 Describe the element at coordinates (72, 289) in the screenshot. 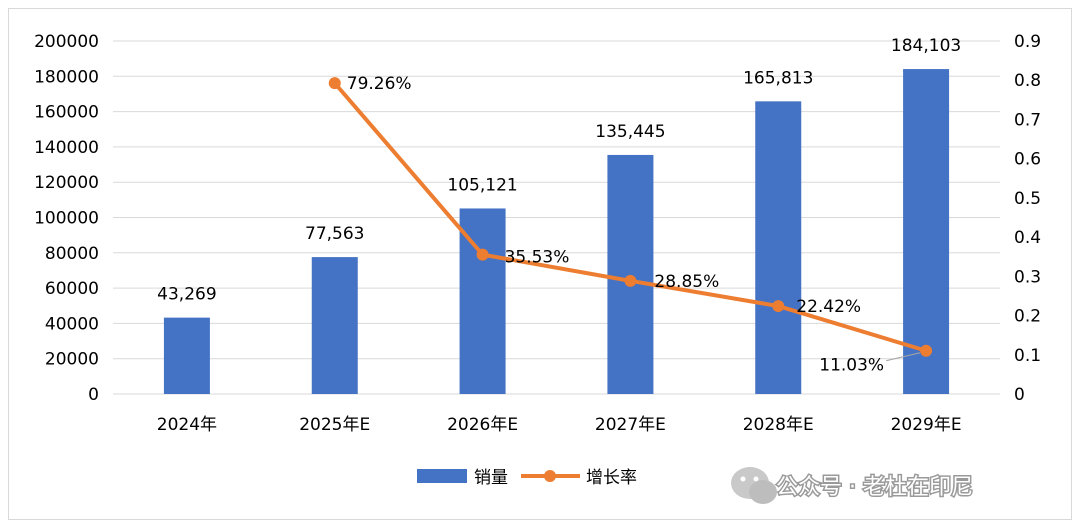

I see `y-left-tick-label: 60000` at that location.